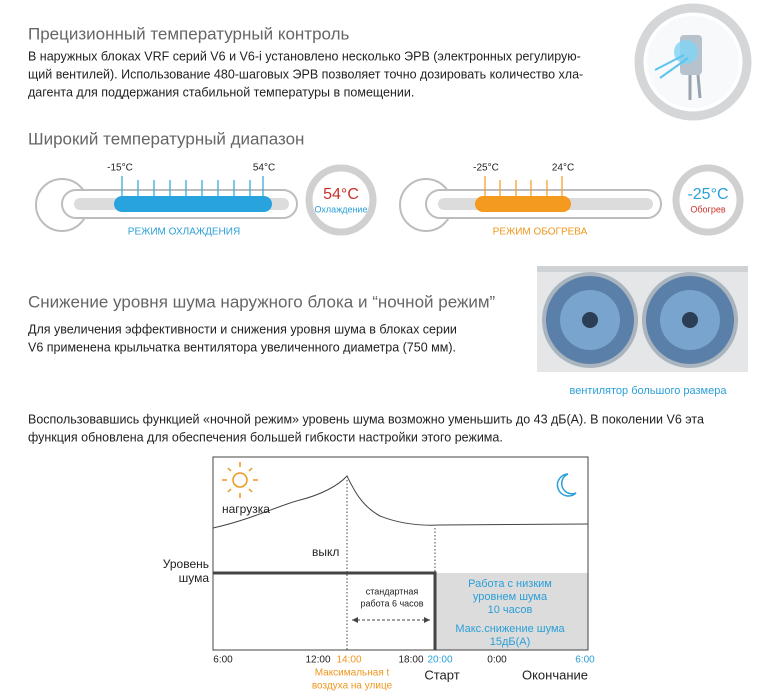 Image resolution: width=773 pixels, height=700 pixels. What do you see at coordinates (186, 564) in the screenshot?
I see `axis-label: Уровень` at bounding box center [186, 564].